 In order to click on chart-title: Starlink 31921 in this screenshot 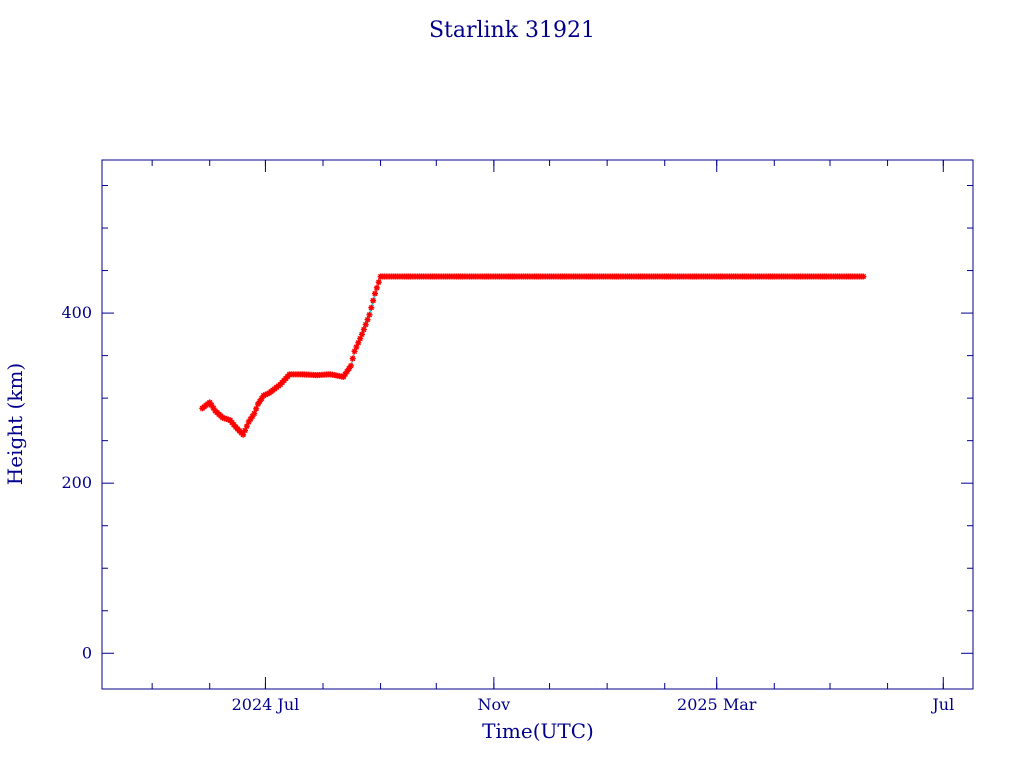, I will do `click(512, 30)`.